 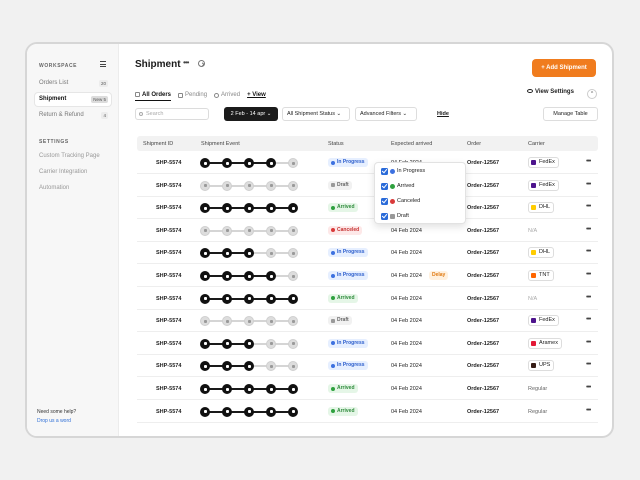 What do you see at coordinates (592, 94) in the screenshot?
I see `chevron-up-icon: ^` at bounding box center [592, 94].